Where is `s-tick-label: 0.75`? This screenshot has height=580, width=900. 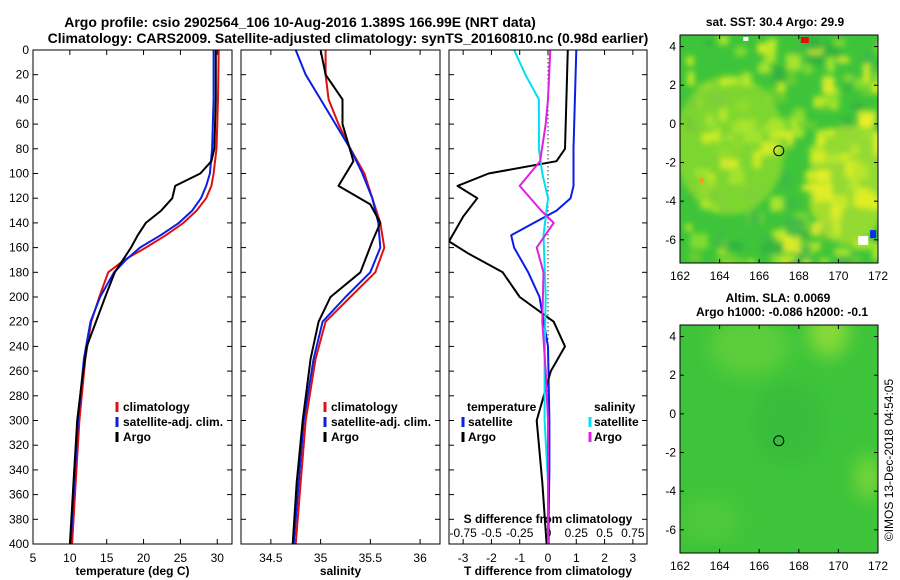
s-tick-label: 0.75 is located at coordinates (633, 533).